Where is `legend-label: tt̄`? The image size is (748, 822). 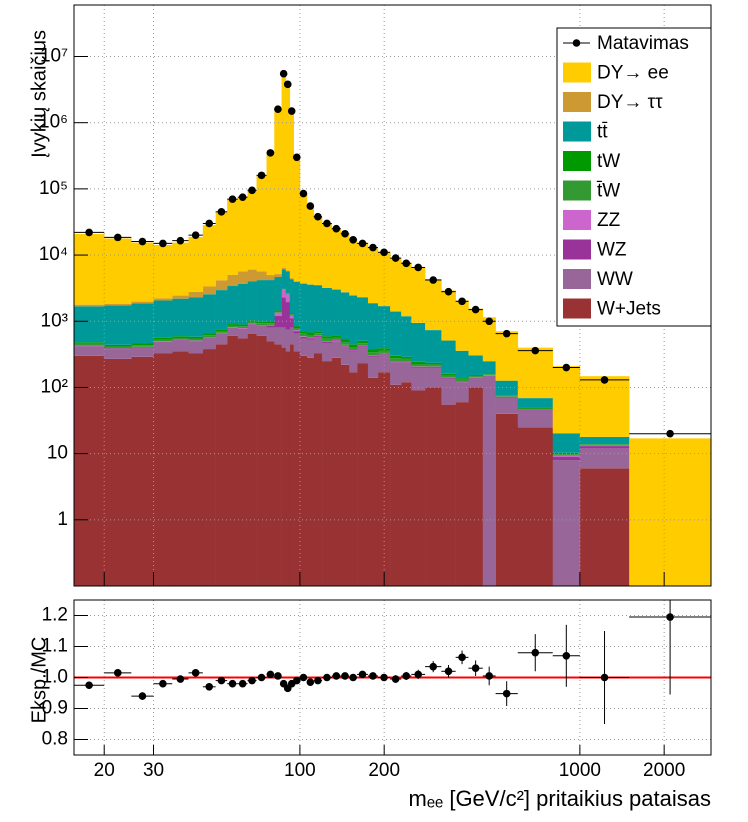 legend-label: tt̄ is located at coordinates (602, 132).